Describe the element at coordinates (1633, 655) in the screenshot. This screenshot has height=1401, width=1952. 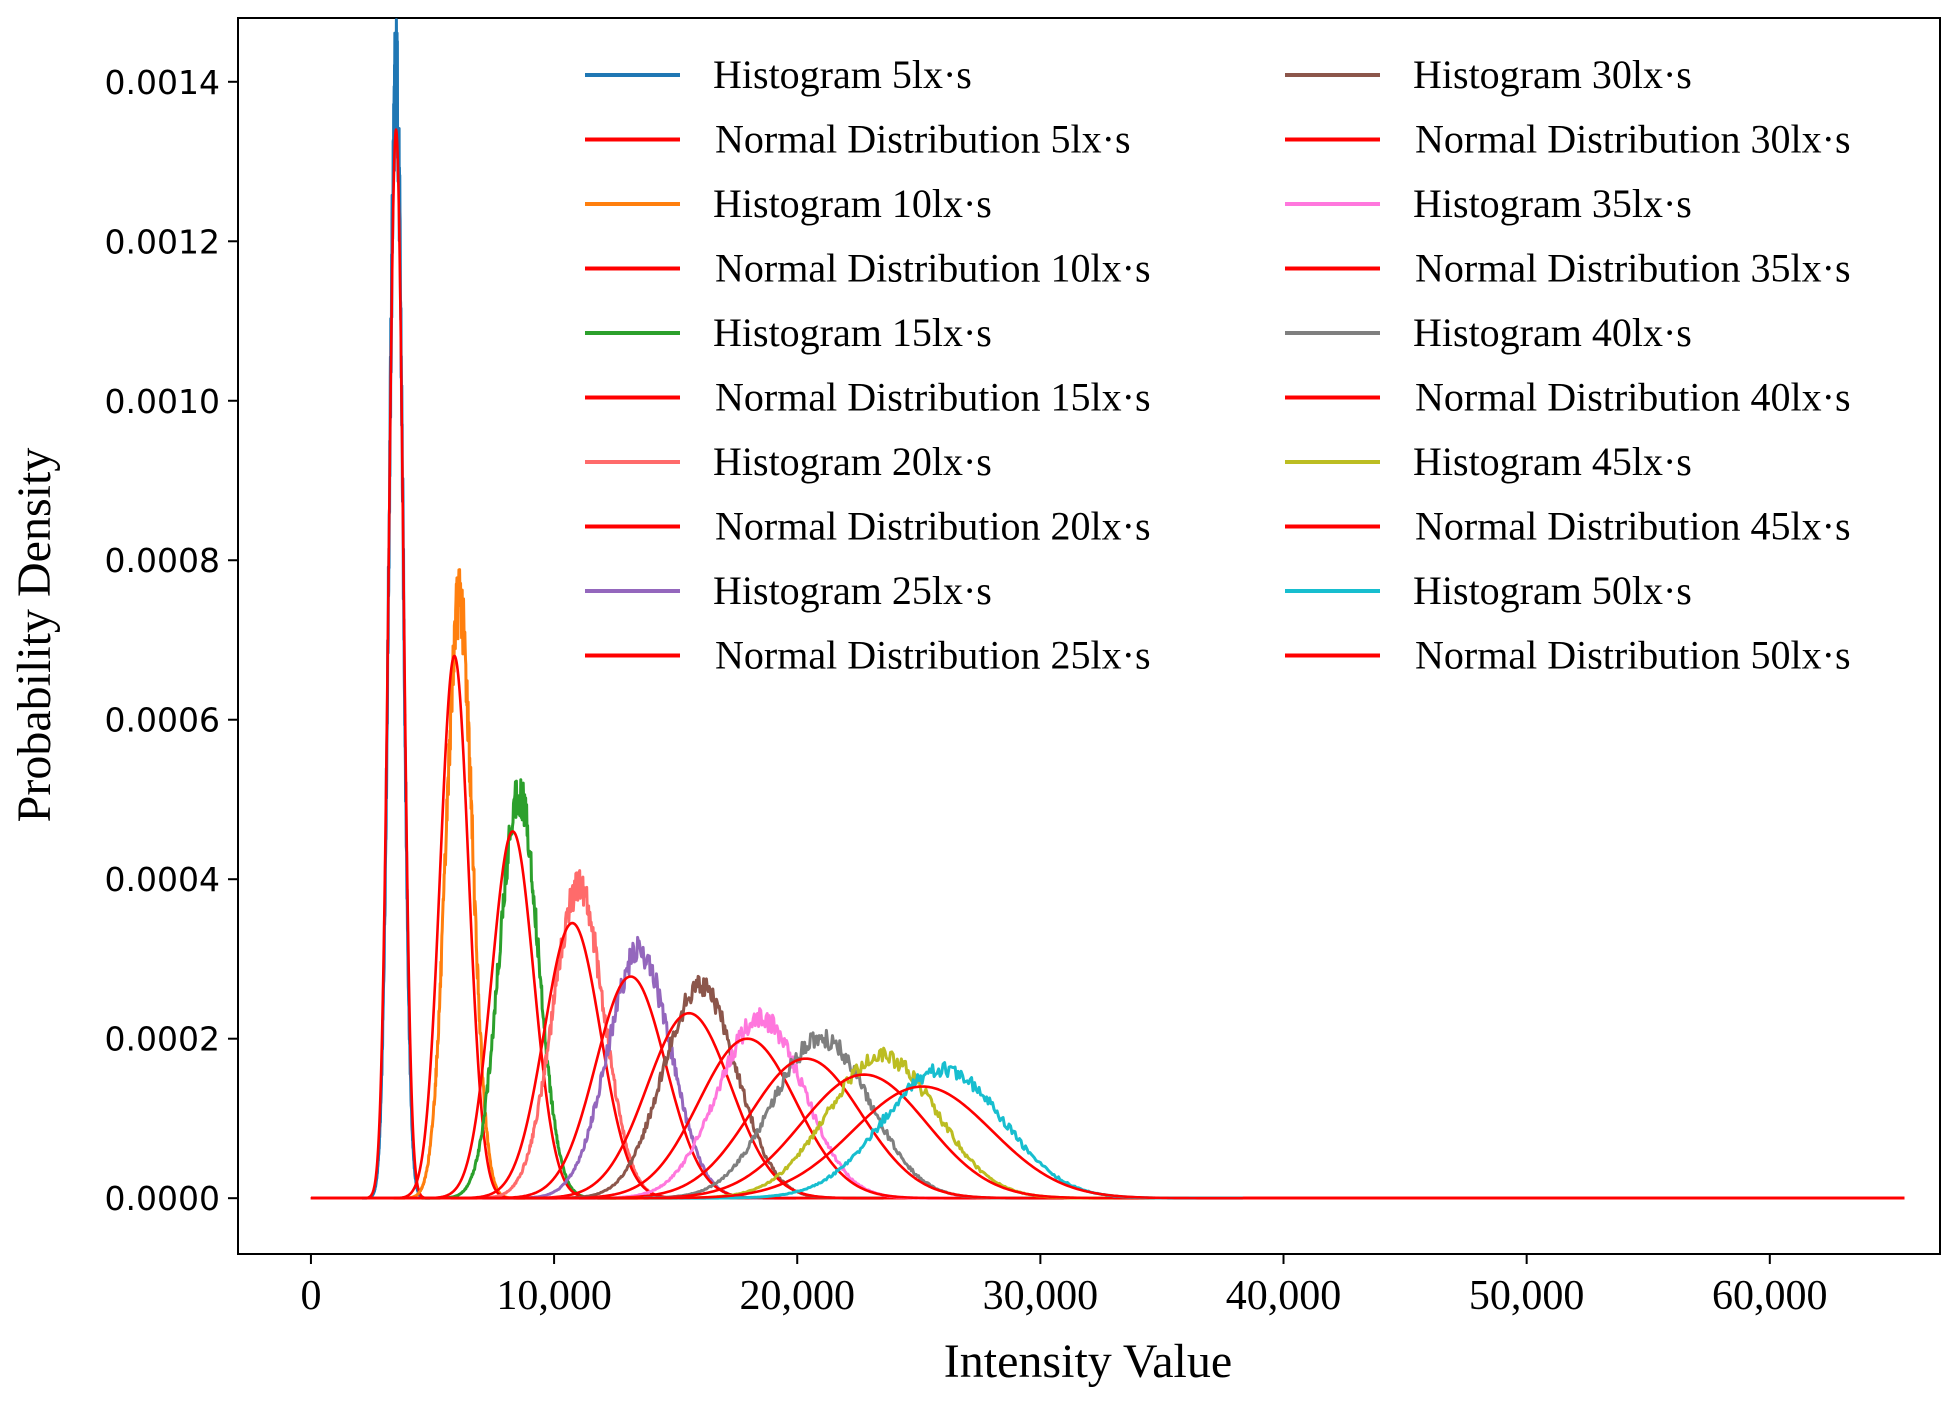
I see `legend-label: Normal Distribution 50lx·s` at that location.